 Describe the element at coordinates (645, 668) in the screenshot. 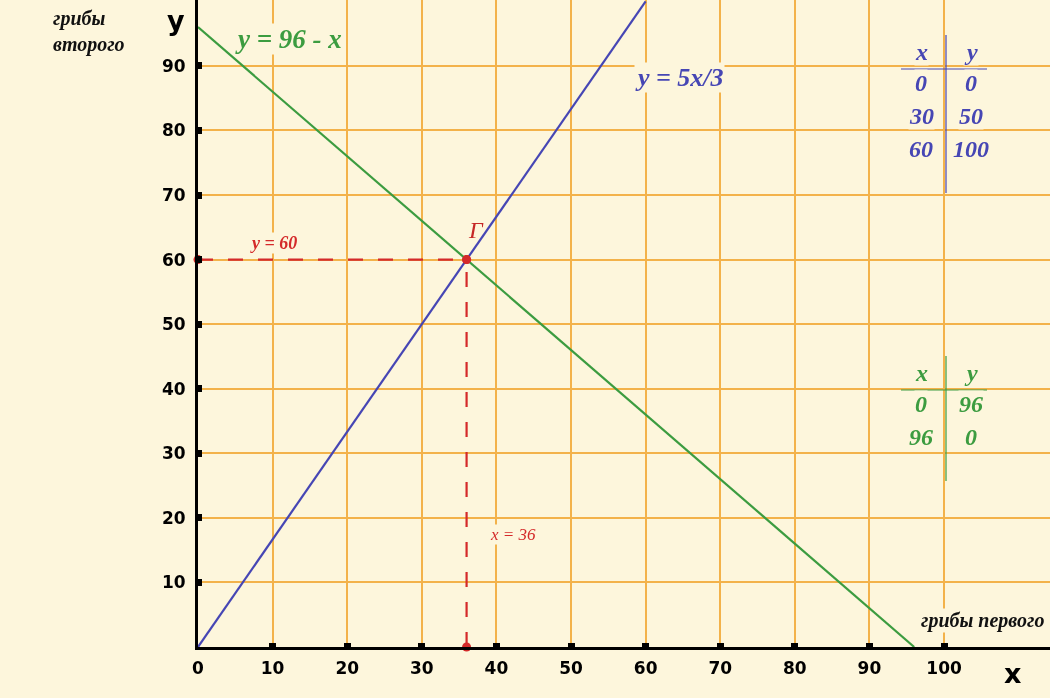

I see `x-tick-label: 60` at that location.